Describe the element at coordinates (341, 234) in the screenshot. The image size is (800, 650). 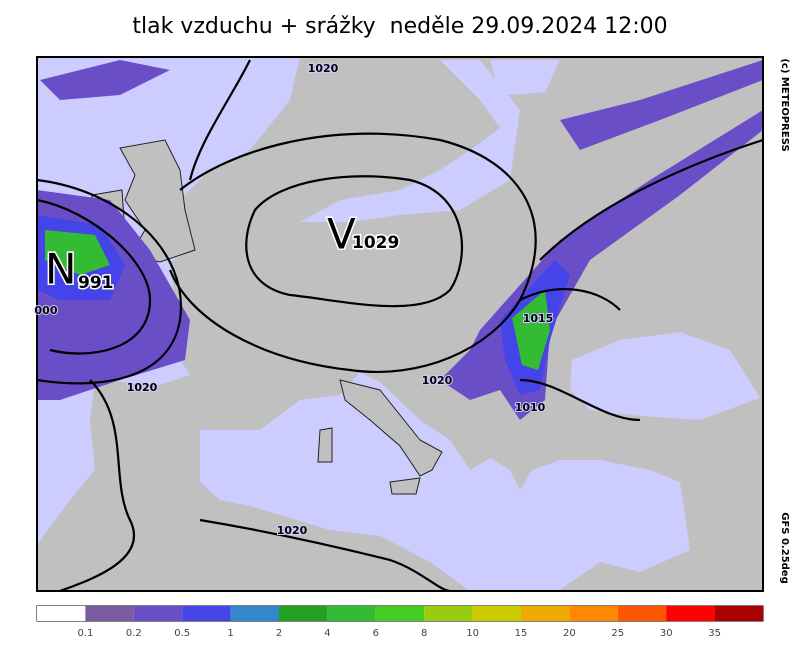
I see `pressure-center-letter: V` at that location.